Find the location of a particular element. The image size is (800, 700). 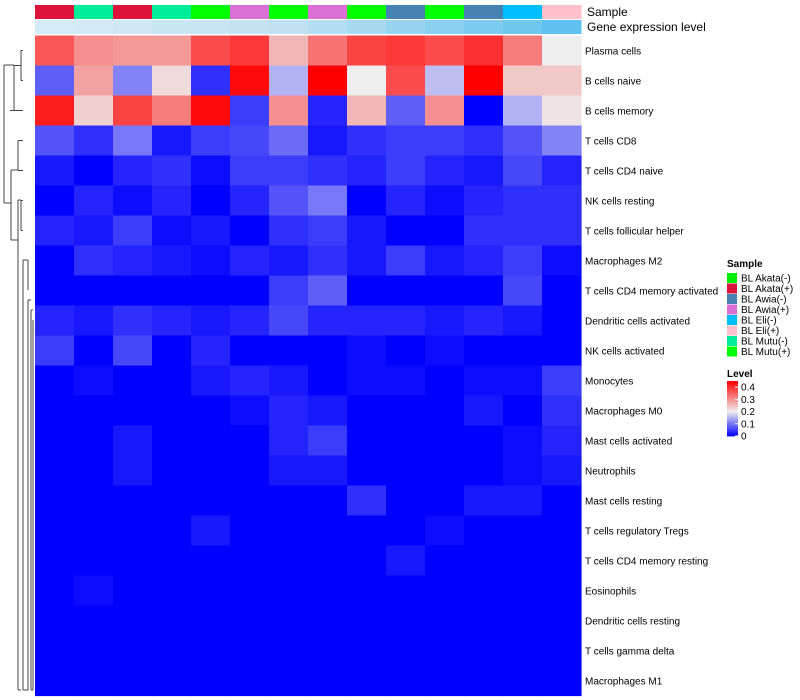

legend-entry-label: BL Akata(+) is located at coordinates (767, 289).